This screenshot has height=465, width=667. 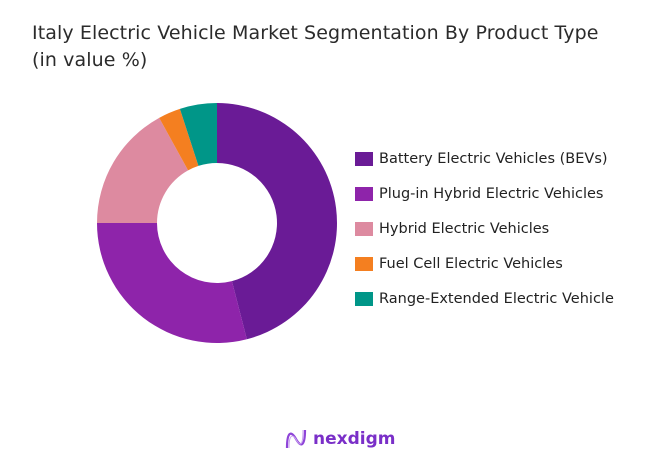 I want to click on legend-label: Hybrid Electric Vehicles, so click(x=464, y=228).